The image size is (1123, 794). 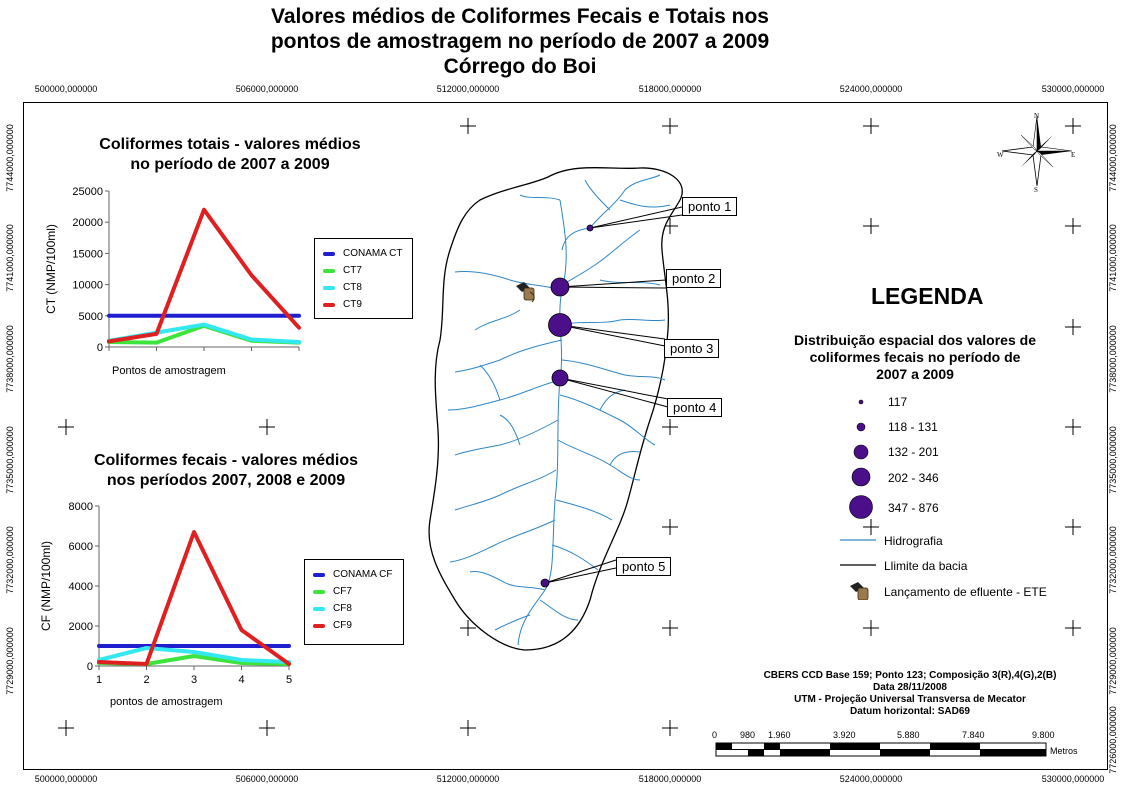 What do you see at coordinates (965, 592) in the screenshot?
I see `legend-efluente: Lançamento de efluente - ETE` at bounding box center [965, 592].